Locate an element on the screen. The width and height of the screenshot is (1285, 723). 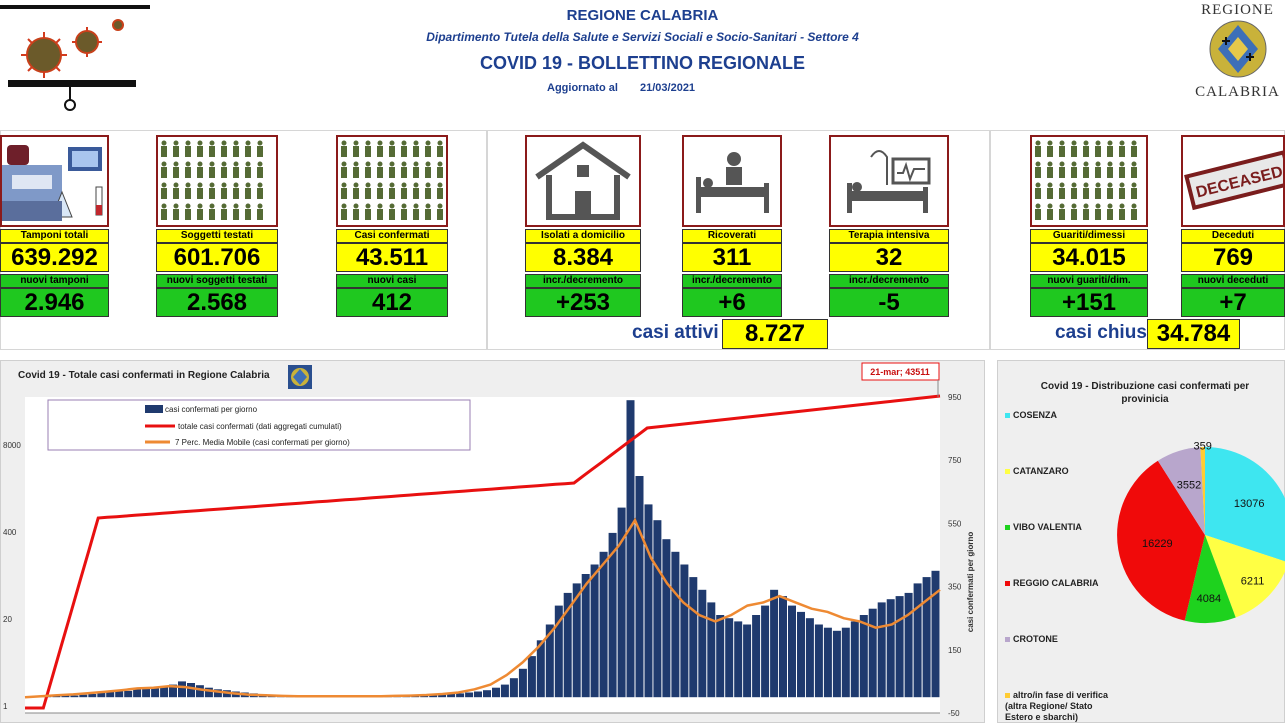
kpi-sub-value: -5 is located at coordinates (889, 302).